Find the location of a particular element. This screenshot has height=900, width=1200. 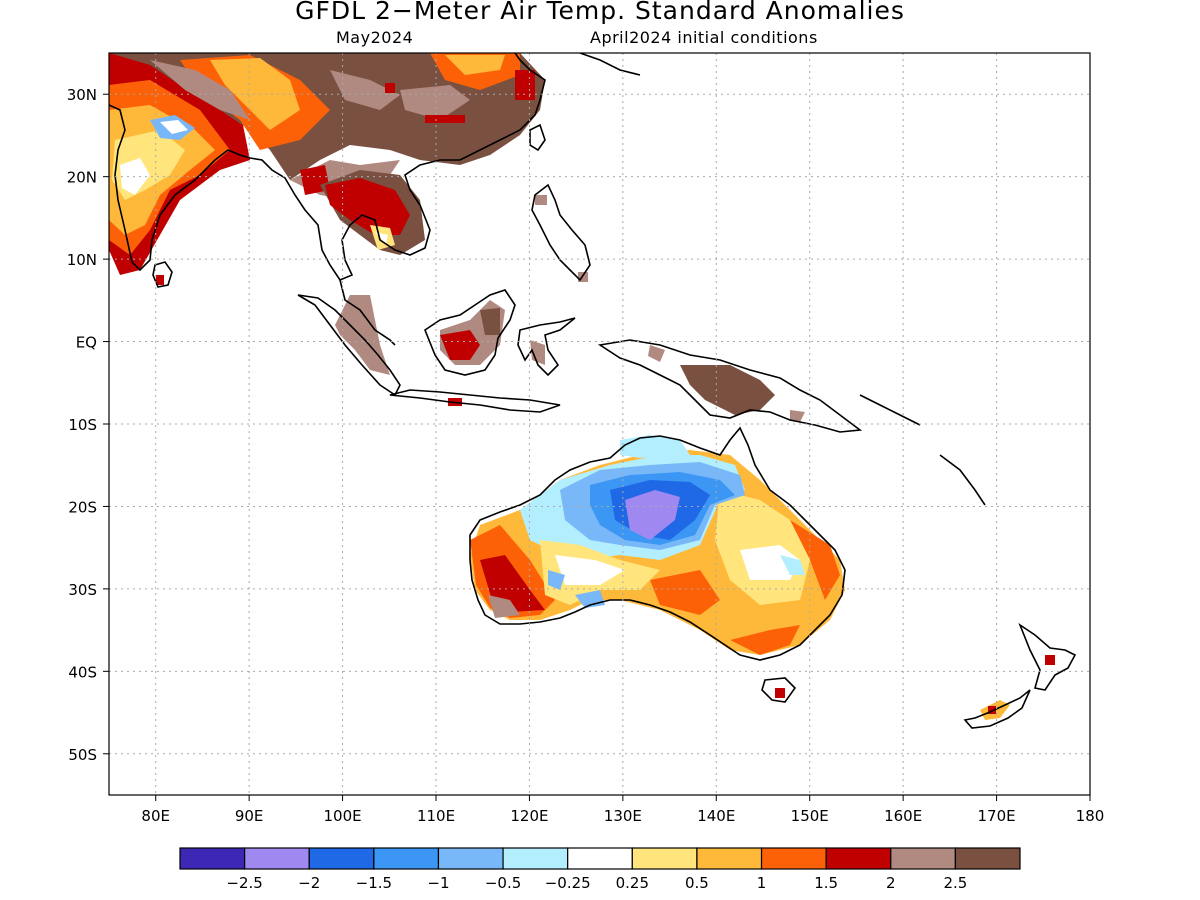

malay-peninsula-coast is located at coordinates (367, 312).